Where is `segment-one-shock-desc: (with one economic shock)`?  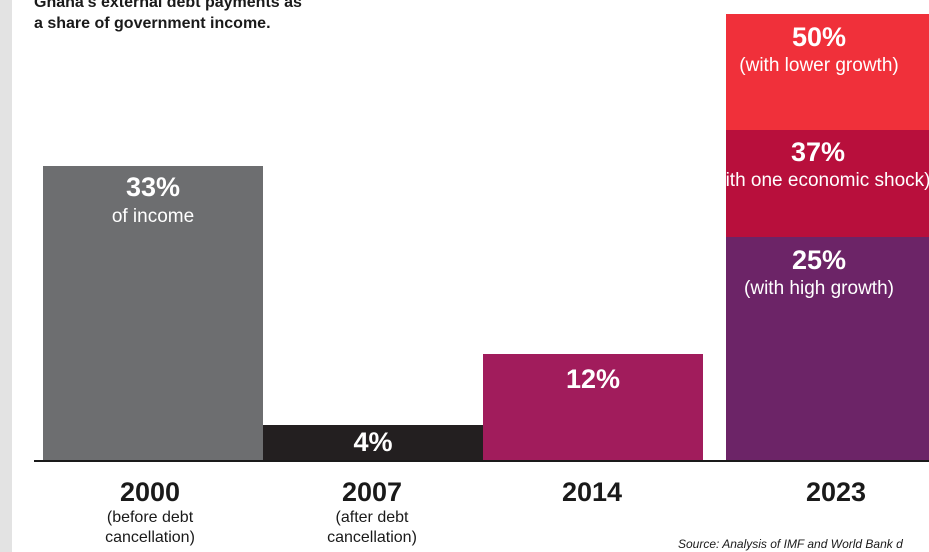 segment-one-shock-desc: (with one economic shock) is located at coordinates (827, 180).